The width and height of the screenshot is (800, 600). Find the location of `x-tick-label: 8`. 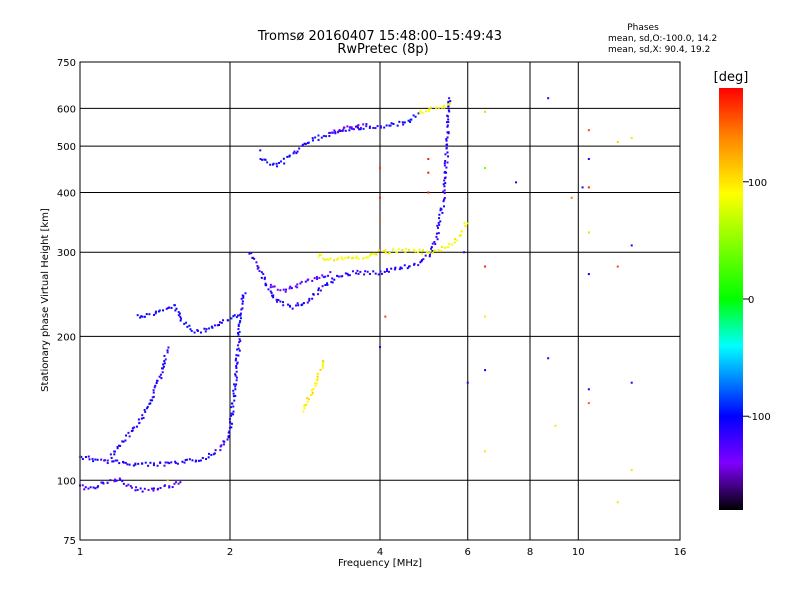

x-tick-label: 8 is located at coordinates (530, 552).